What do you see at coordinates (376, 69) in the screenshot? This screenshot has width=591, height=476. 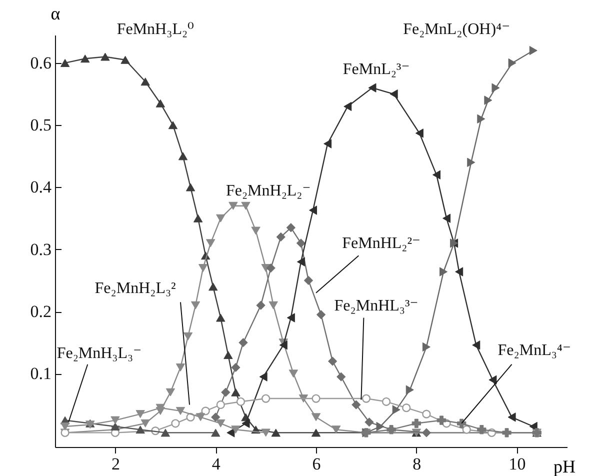 I see `series-label: FeMnL₂³⁻` at bounding box center [376, 69].